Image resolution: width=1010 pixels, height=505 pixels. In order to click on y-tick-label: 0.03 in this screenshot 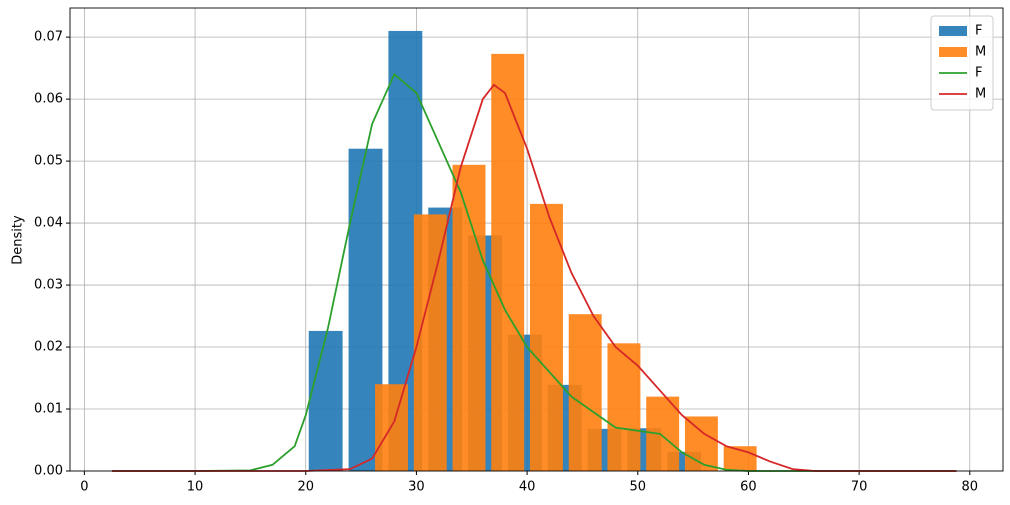, I will do `click(48, 285)`.